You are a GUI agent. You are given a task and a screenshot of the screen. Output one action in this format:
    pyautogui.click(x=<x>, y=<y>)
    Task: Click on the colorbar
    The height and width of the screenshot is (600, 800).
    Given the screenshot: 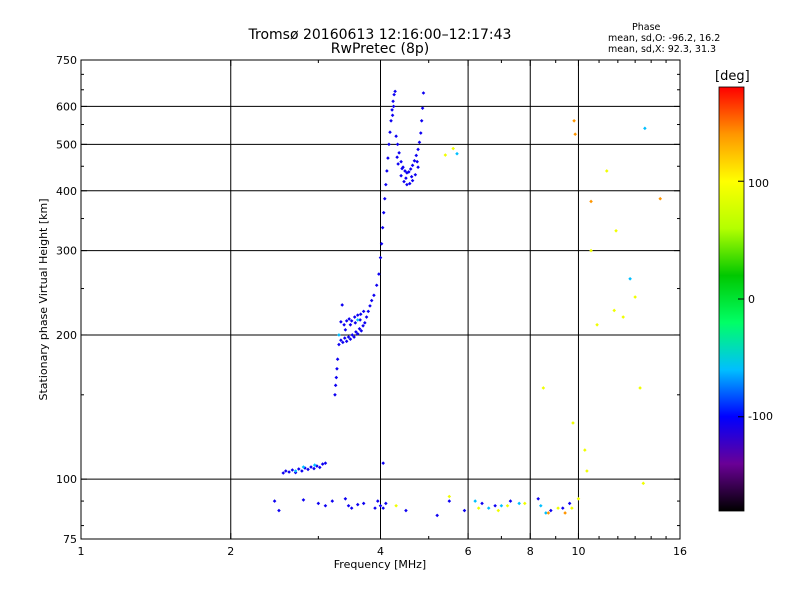 What is the action you would take?
    pyautogui.click(x=731, y=299)
    